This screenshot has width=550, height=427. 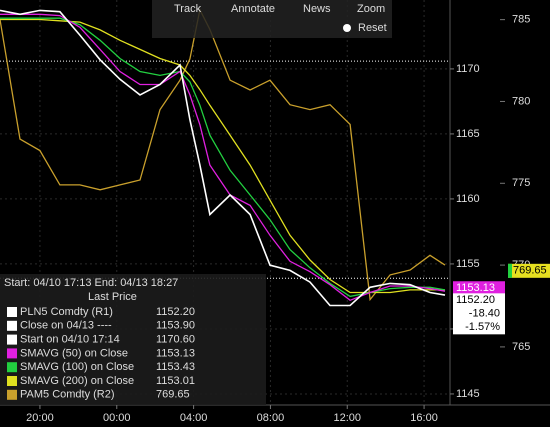 What do you see at coordinates (372, 28) in the screenshot?
I see `reset-button: Reset` at bounding box center [372, 28].